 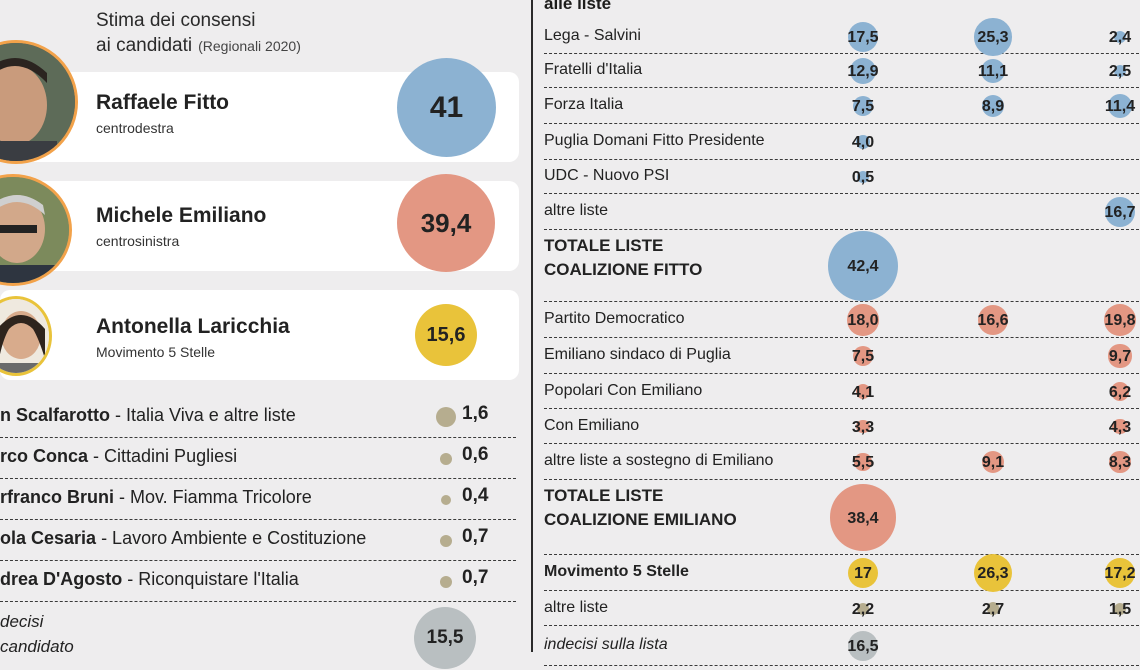 What do you see at coordinates (532, 326) in the screenshot?
I see `panel-divider` at bounding box center [532, 326].